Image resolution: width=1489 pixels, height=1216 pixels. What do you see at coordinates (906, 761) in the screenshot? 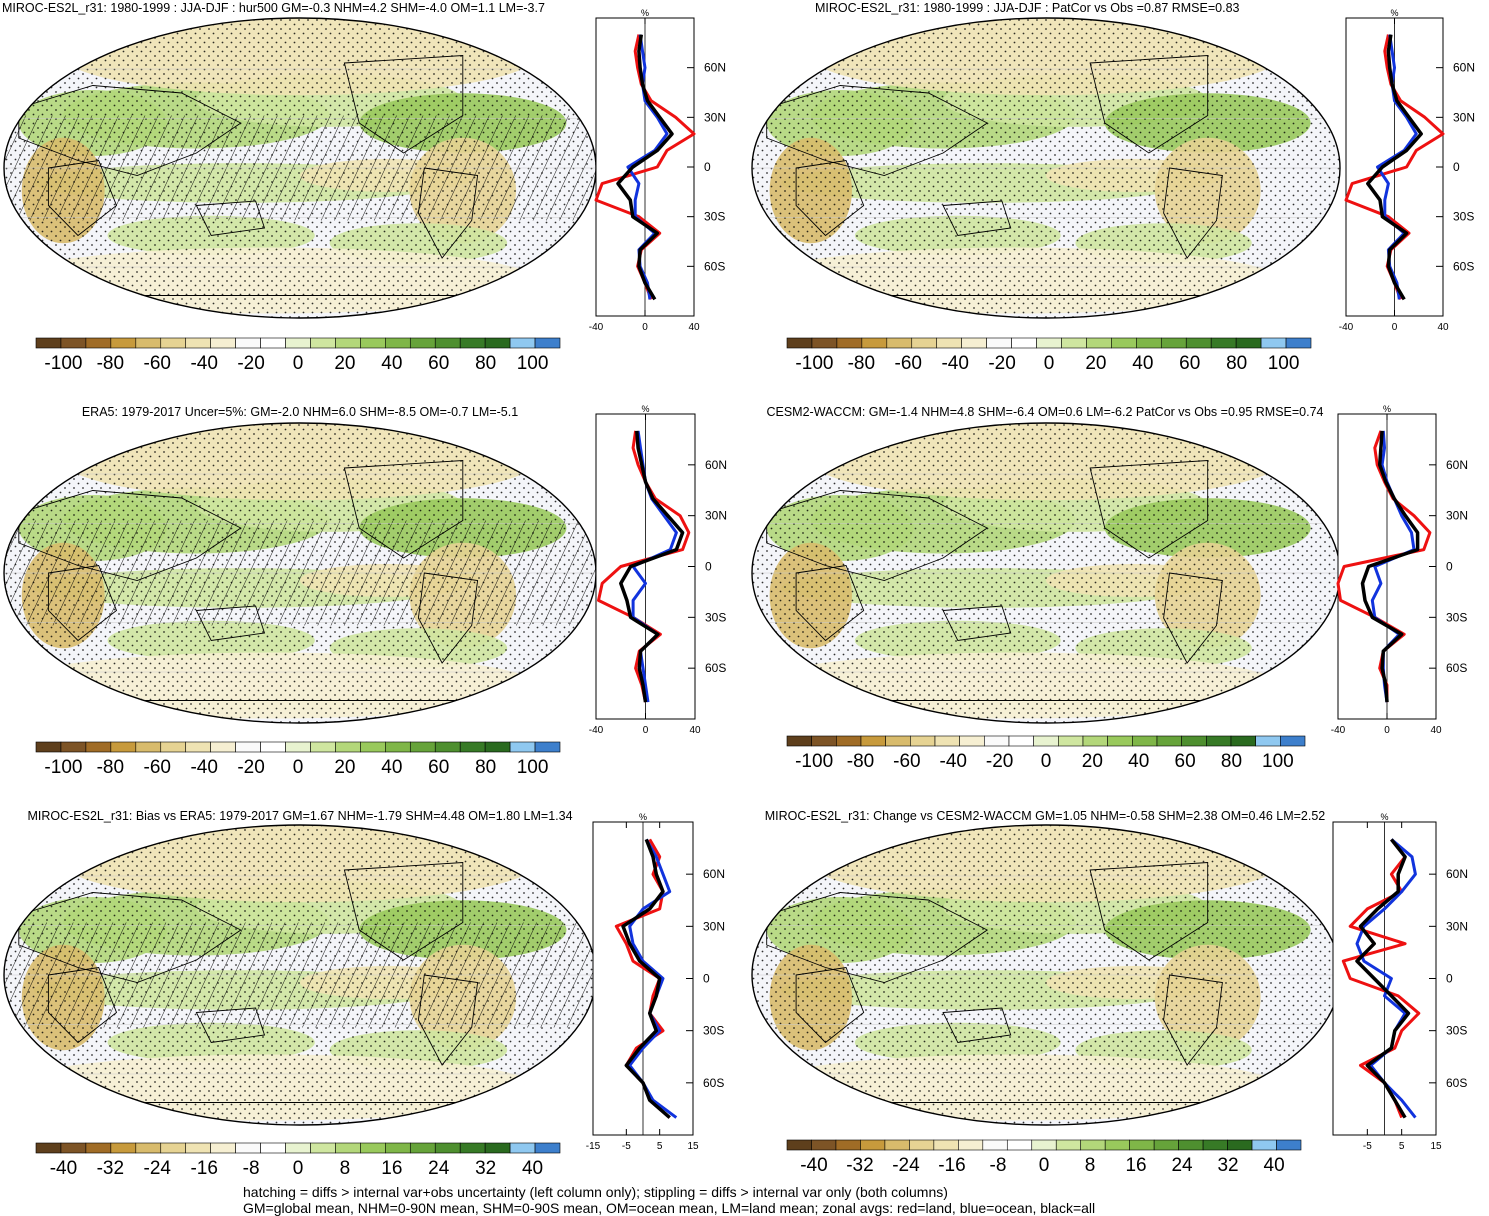
I see `colorbar-tick-label: -60` at bounding box center [906, 761].